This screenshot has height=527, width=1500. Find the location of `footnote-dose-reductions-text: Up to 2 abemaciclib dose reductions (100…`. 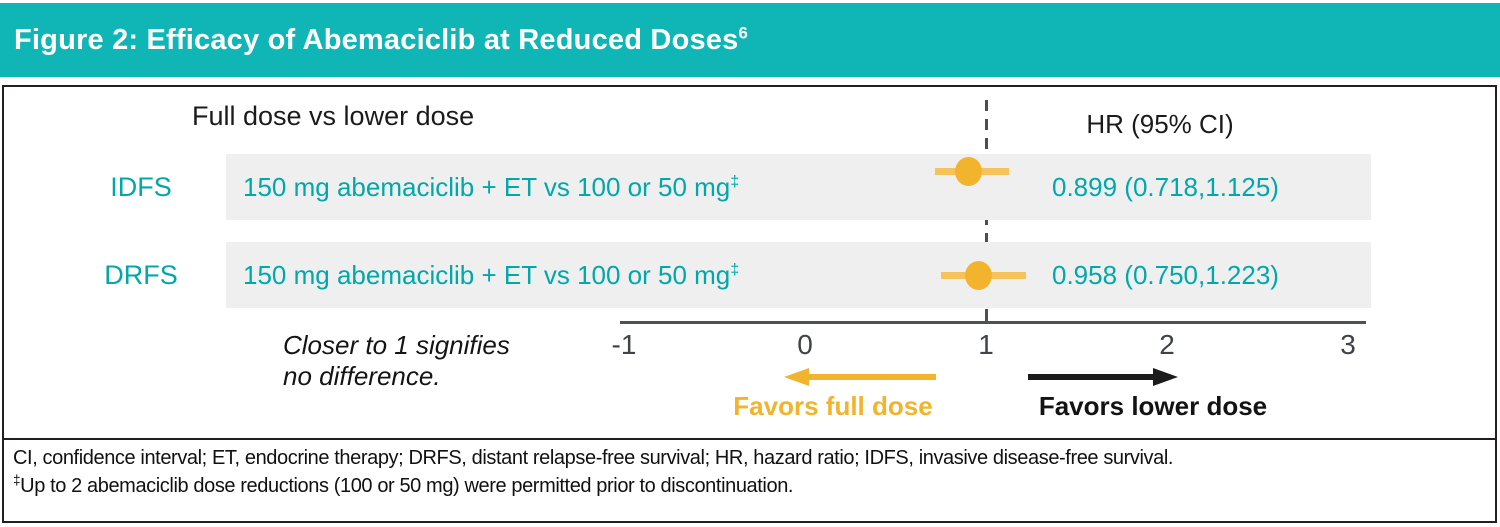

footnote-dose-reductions-text: Up to 2 abemaciclib dose reductions (100… is located at coordinates (407, 486).